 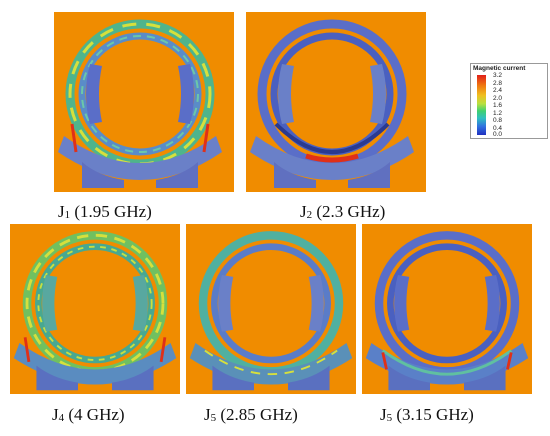 I want to click on caption-j2: J2 (2.3 GHz), so click(x=343, y=211).